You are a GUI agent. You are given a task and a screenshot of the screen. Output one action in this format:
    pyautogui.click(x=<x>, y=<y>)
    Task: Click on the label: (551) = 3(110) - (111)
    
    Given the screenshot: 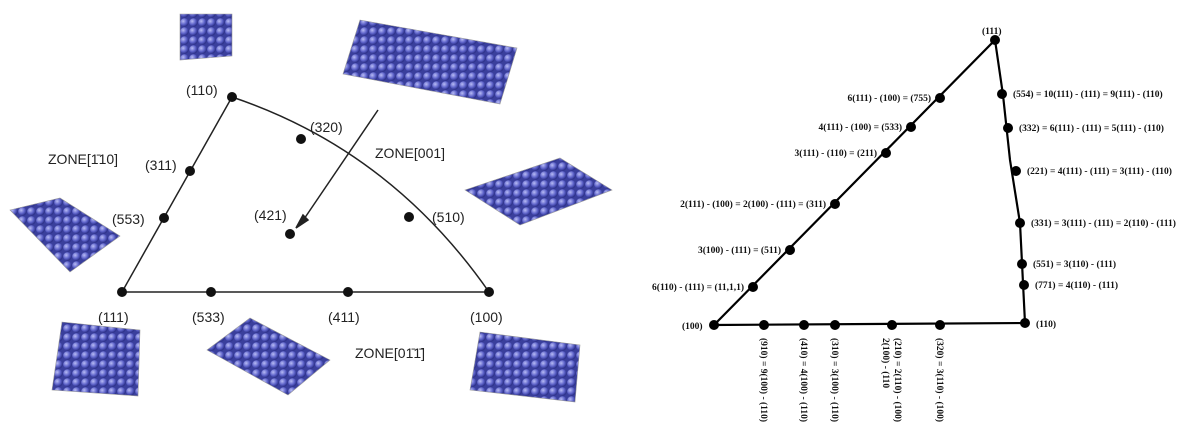 What is the action you would take?
    pyautogui.click(x=1074, y=264)
    